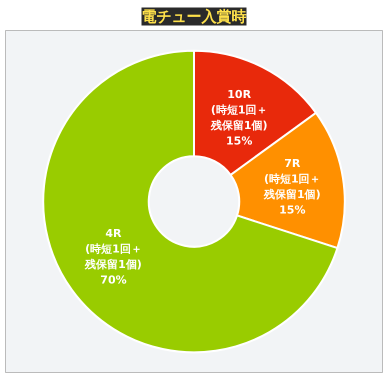 The image size is (387, 377). What do you see at coordinates (194, 17) in the screenshot?
I see `chart-title: 電チュー入賞時` at bounding box center [194, 17].